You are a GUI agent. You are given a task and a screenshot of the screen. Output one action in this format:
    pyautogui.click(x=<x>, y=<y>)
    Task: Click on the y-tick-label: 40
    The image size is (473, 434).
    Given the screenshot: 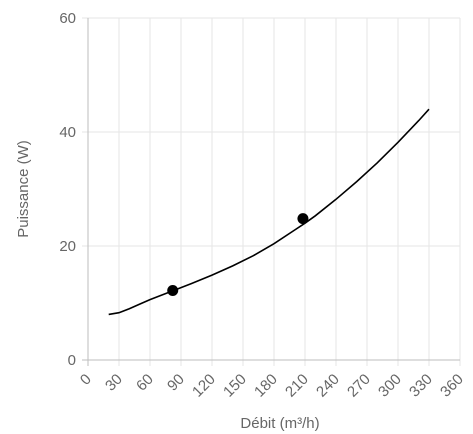 What is the action you would take?
    pyautogui.click(x=67, y=132)
    